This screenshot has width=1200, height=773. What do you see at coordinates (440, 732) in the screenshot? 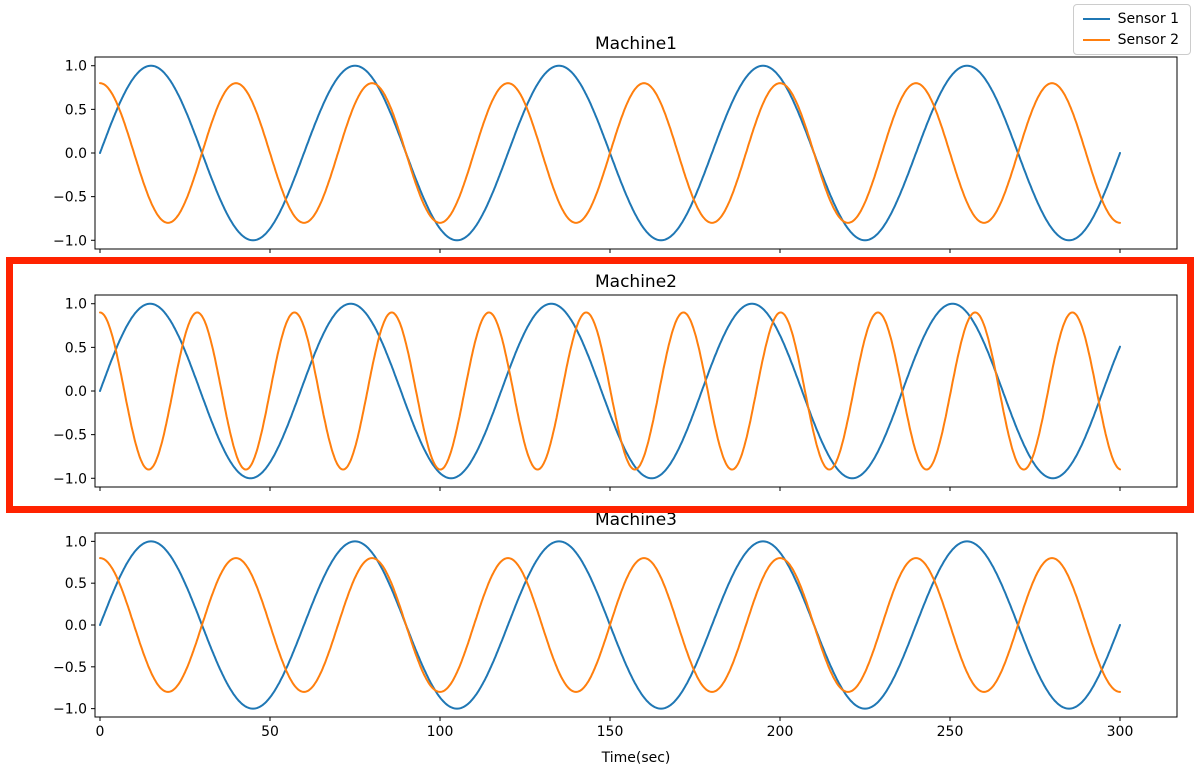
I see `x-tick-label: 100` at bounding box center [440, 732].